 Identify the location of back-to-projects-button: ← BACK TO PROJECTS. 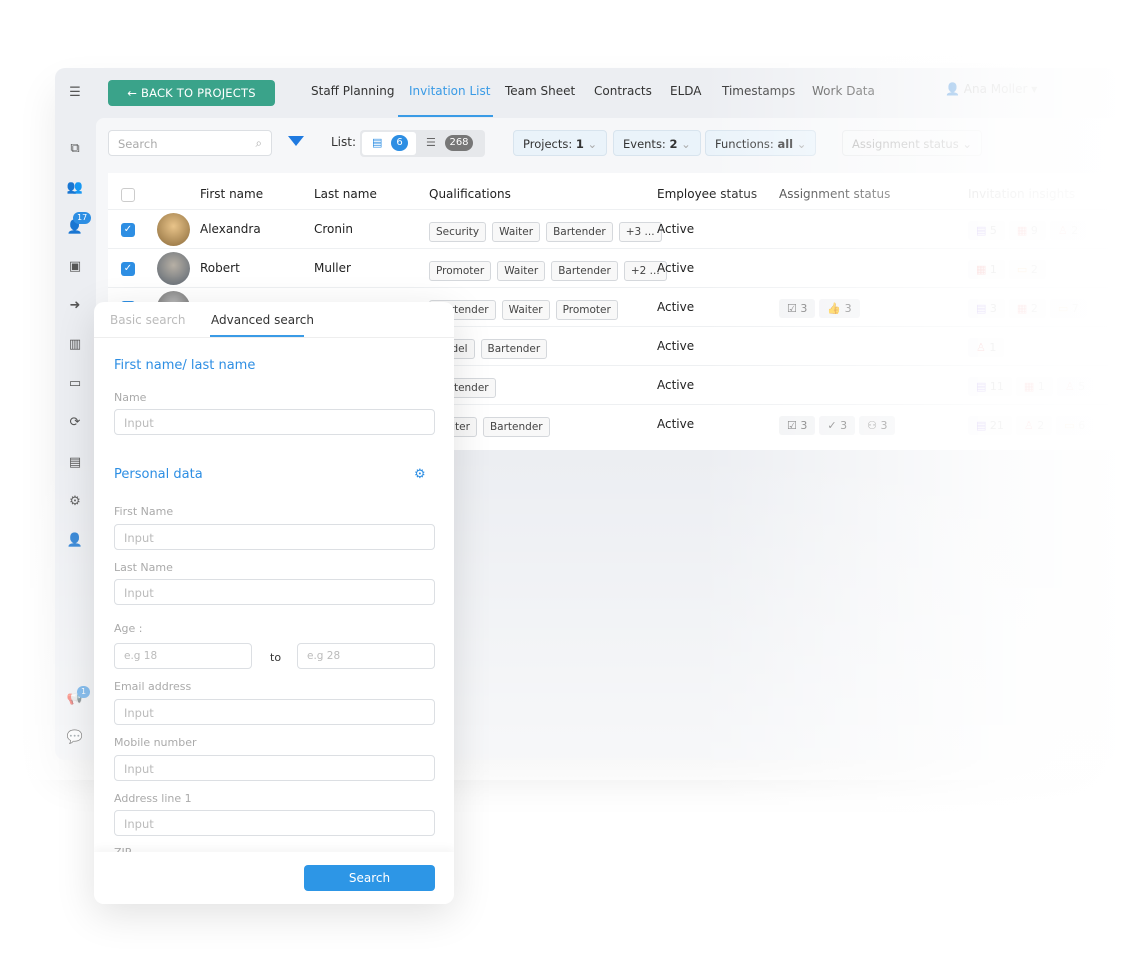
(191, 93).